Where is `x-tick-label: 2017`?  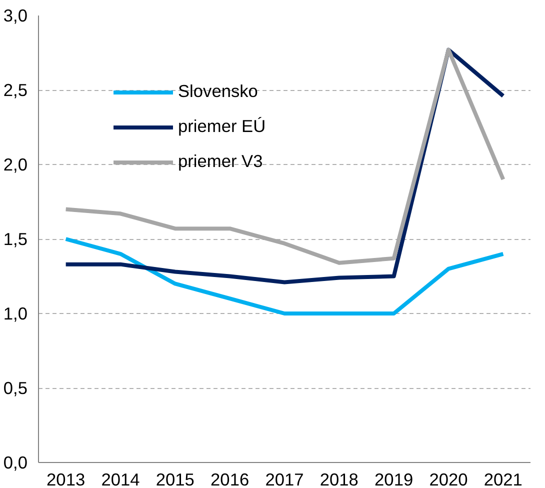 x-tick-label: 2017 is located at coordinates (284, 479).